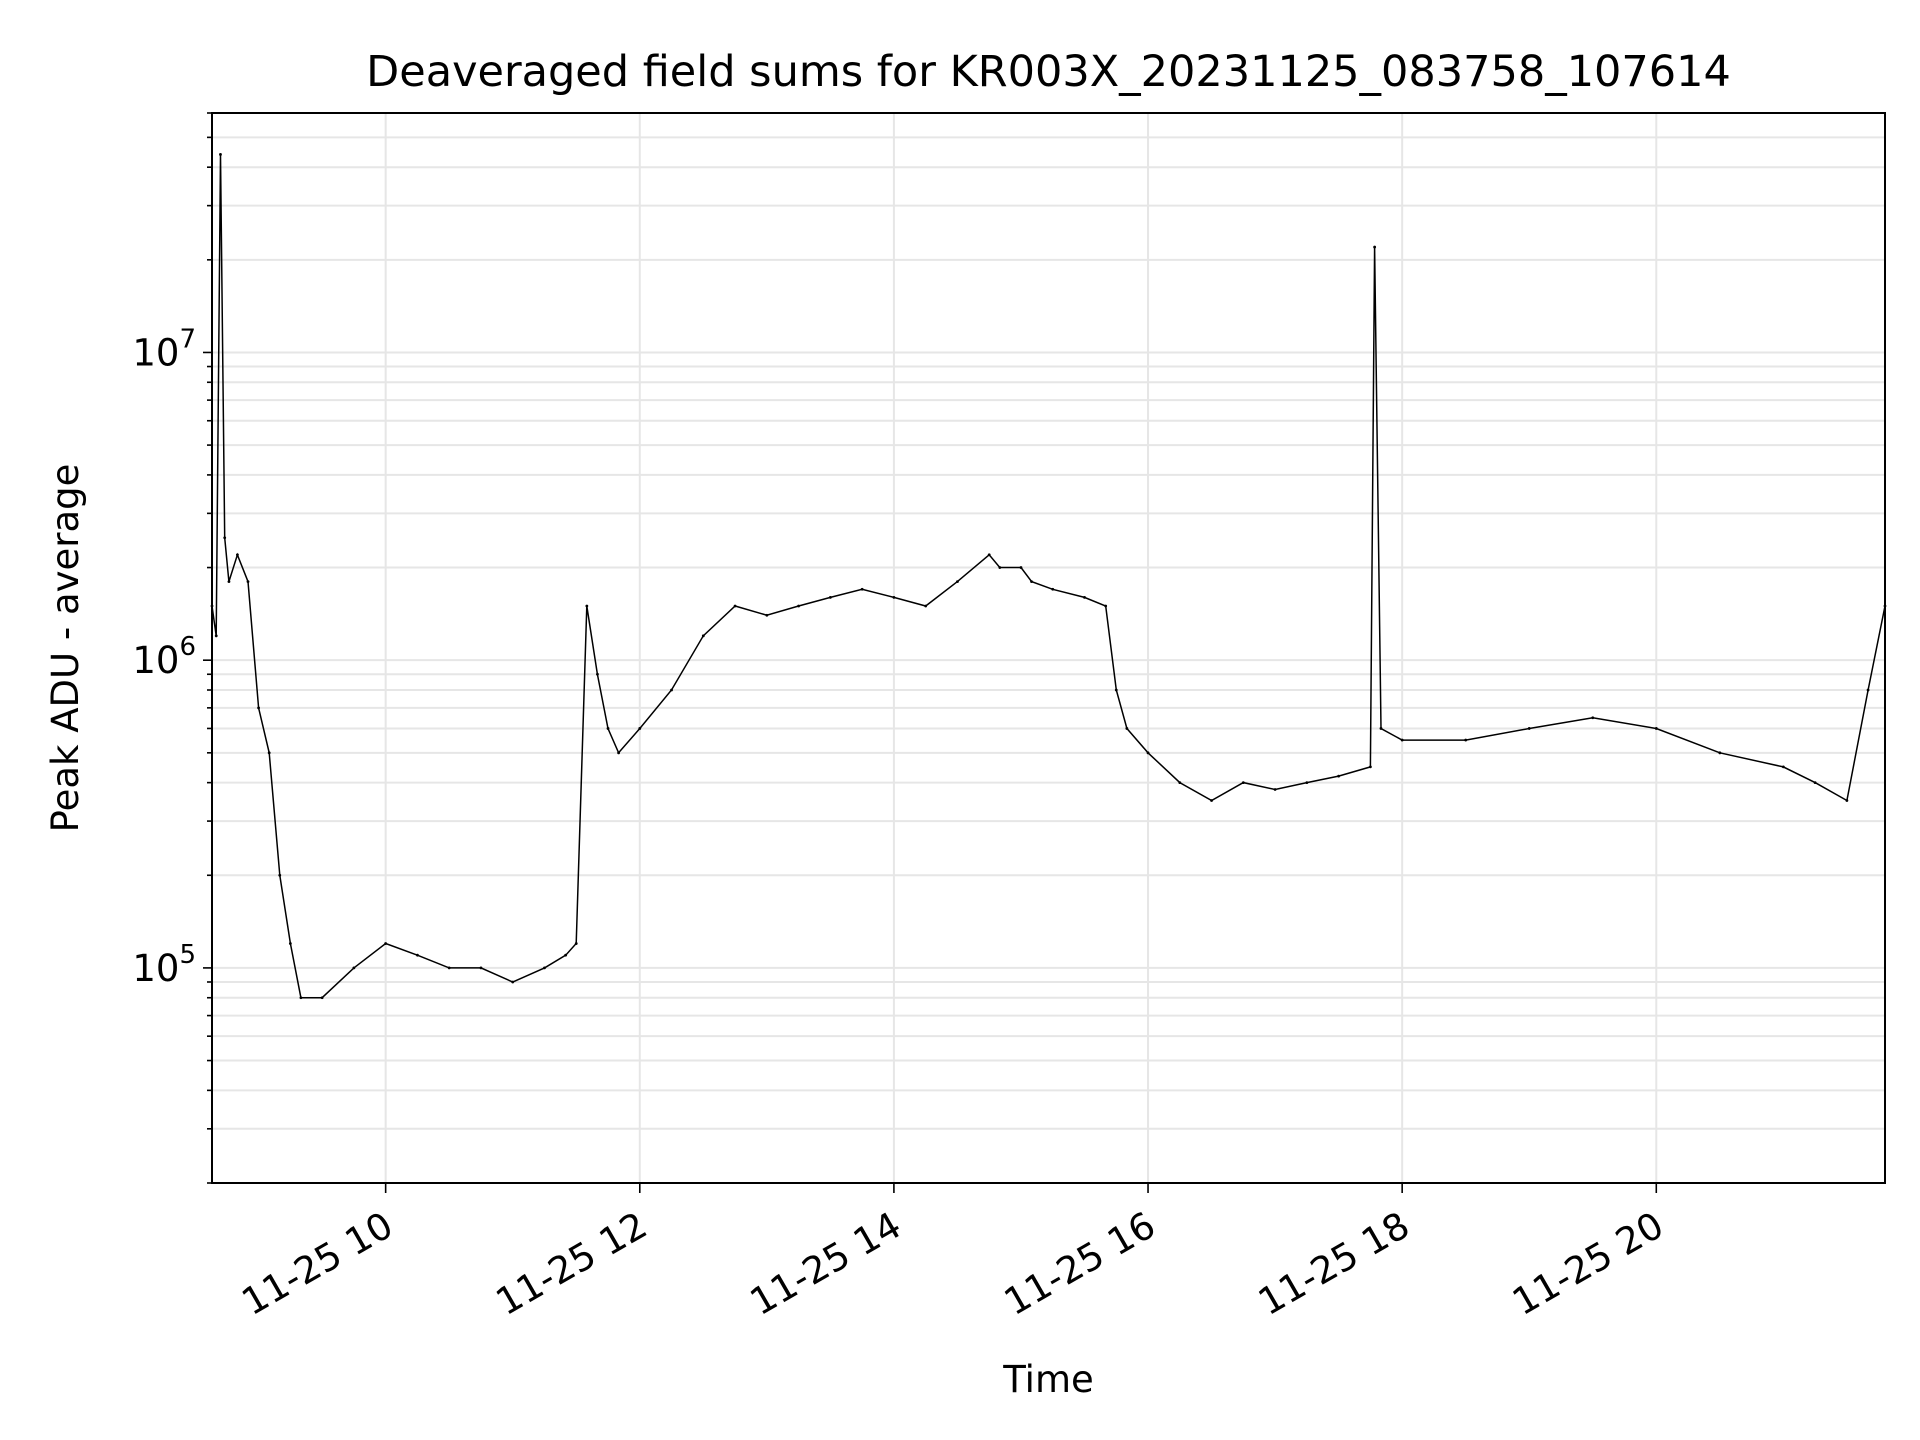 The width and height of the screenshot is (1920, 1440). Describe the element at coordinates (1048, 1379) in the screenshot. I see `x-axis-label: Time` at that location.